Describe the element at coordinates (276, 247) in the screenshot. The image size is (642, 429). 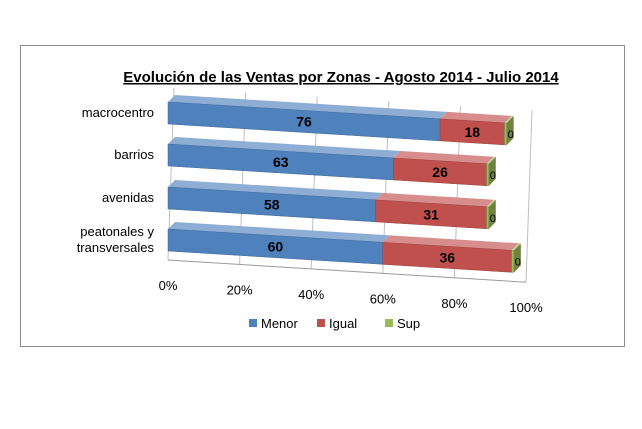
I see `data-label: 60` at that location.